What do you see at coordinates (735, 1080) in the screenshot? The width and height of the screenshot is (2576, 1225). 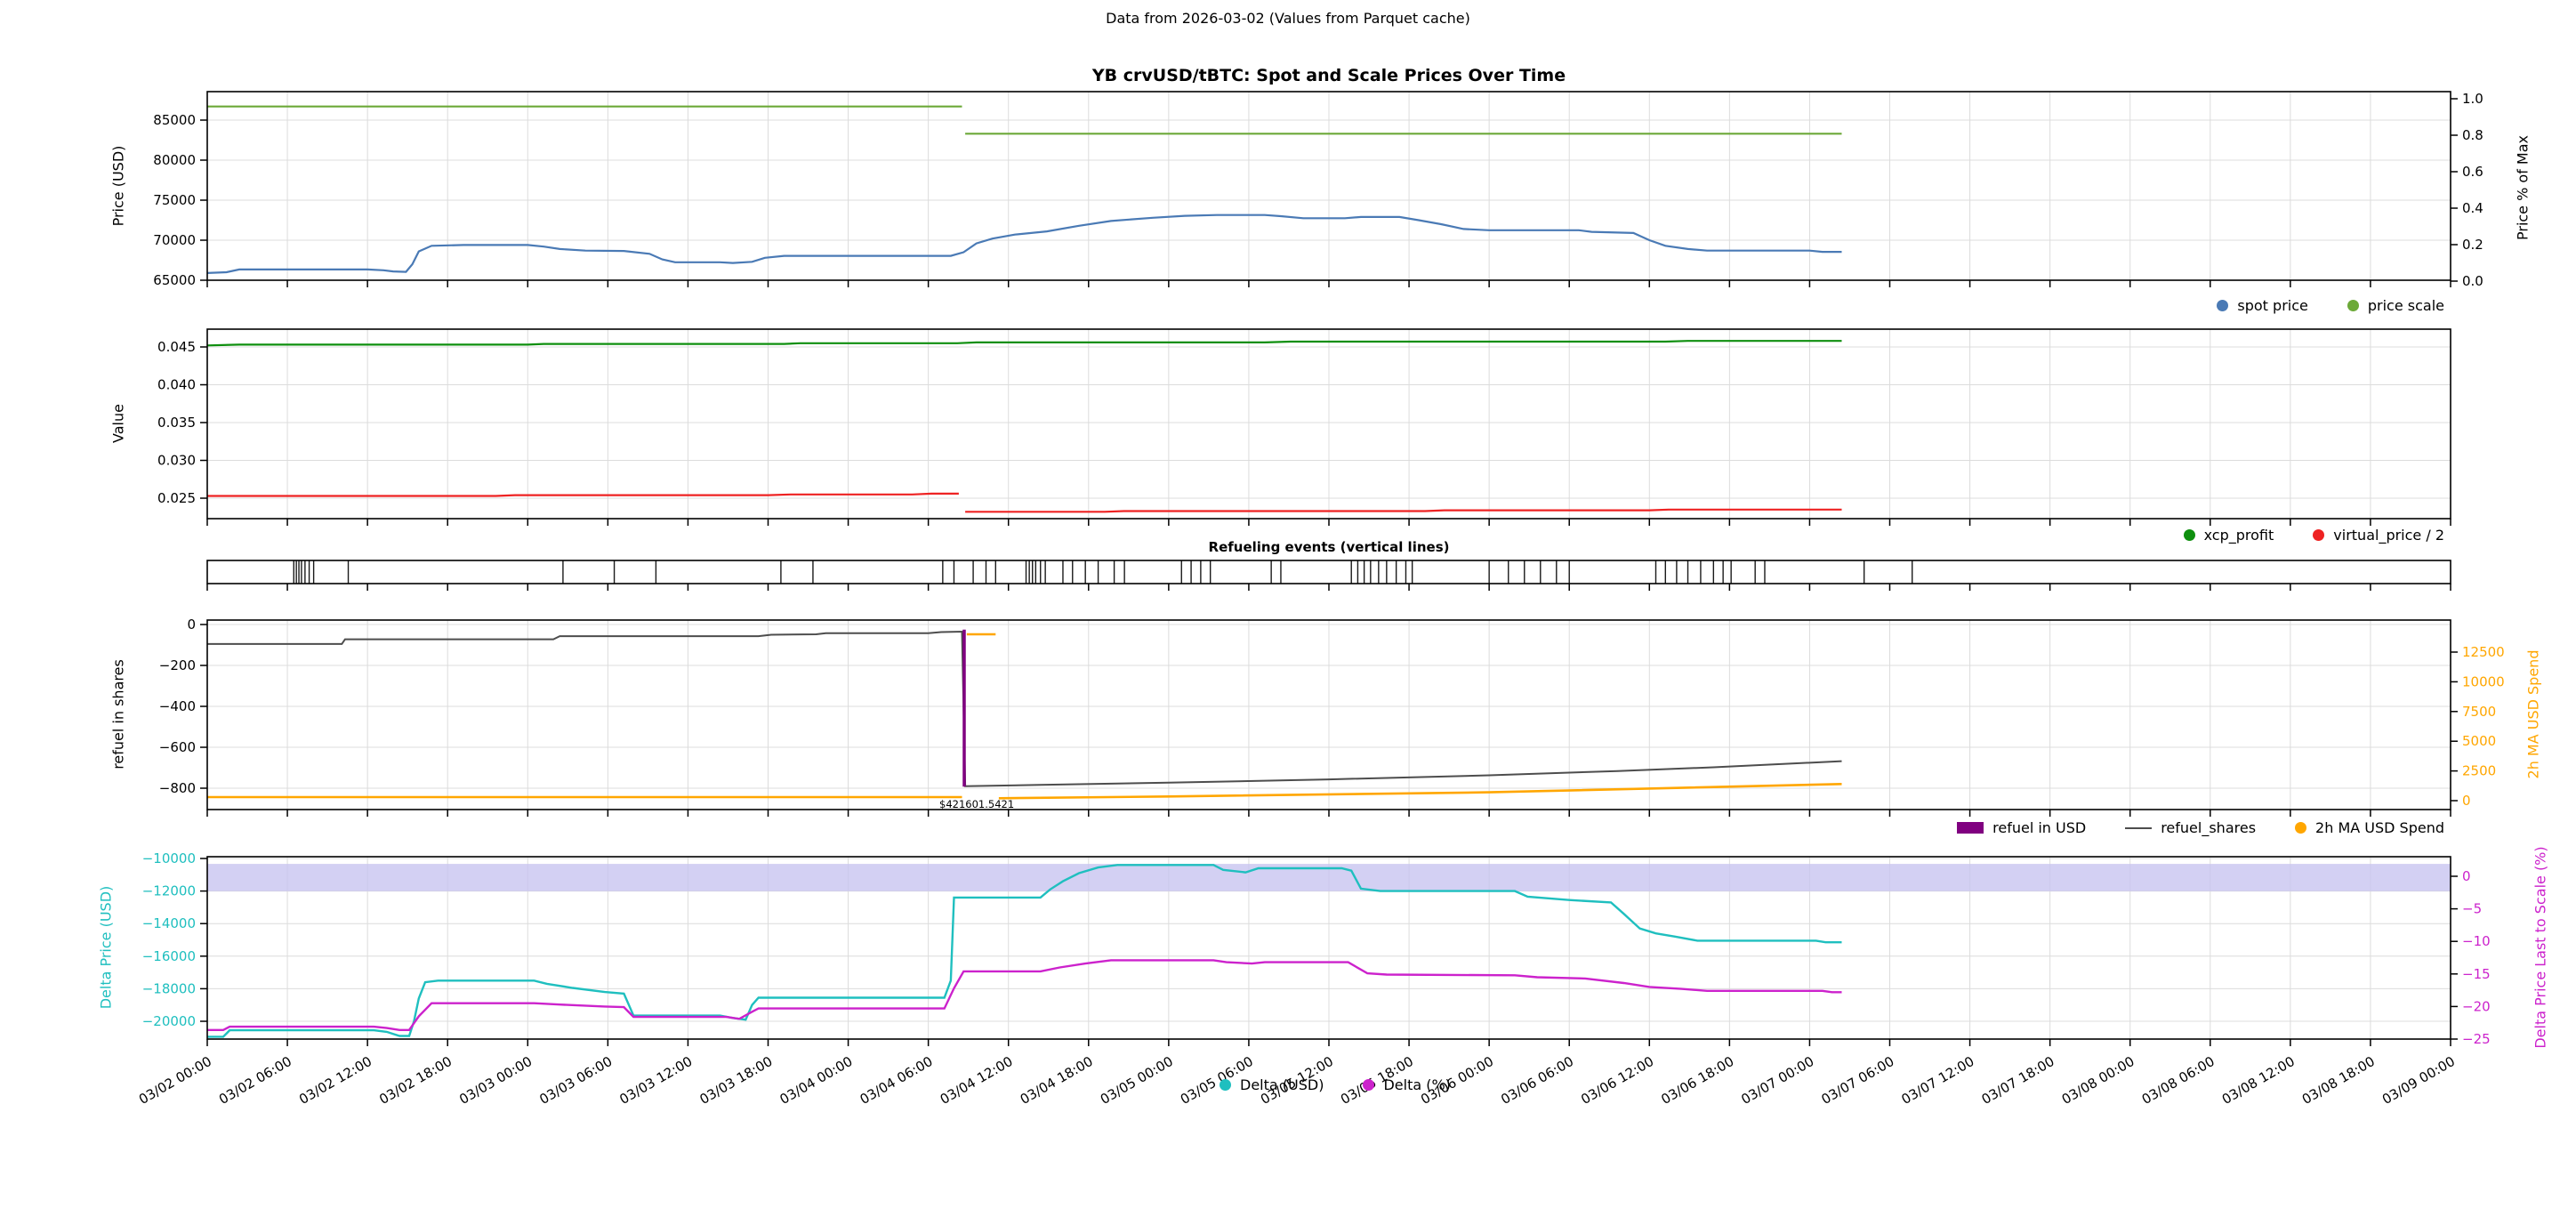 I see `svg-text: 03/03 18:00` at bounding box center [735, 1080].